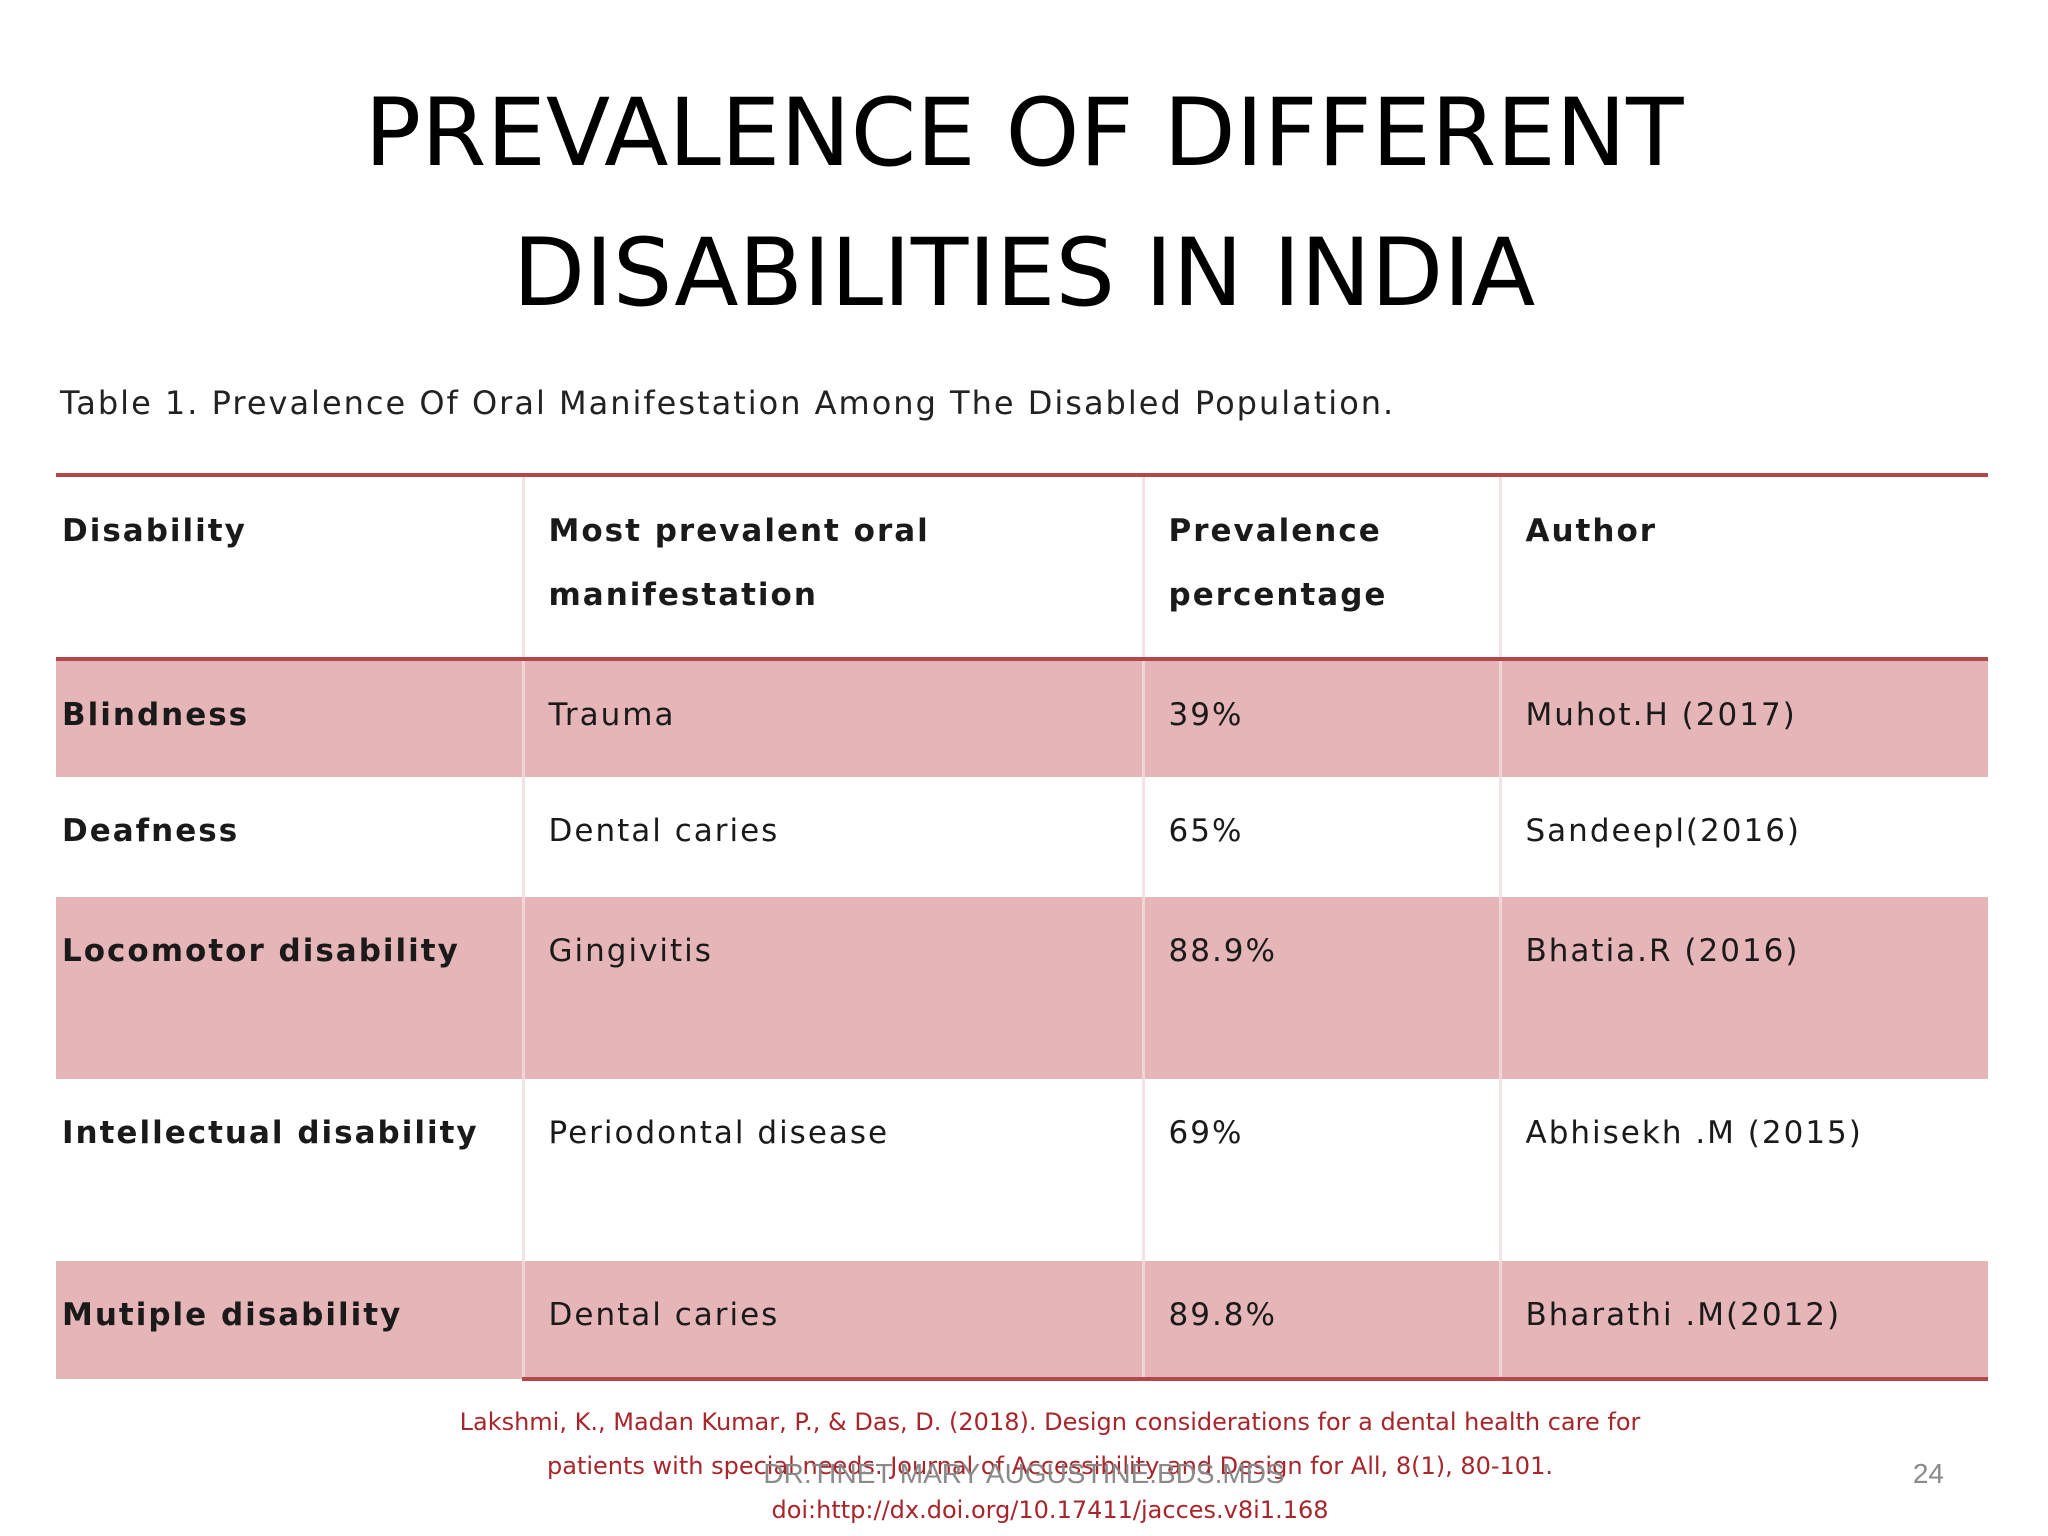 The width and height of the screenshot is (2048, 1536). Describe the element at coordinates (1743, 567) in the screenshot. I see `header-author: Author` at that location.